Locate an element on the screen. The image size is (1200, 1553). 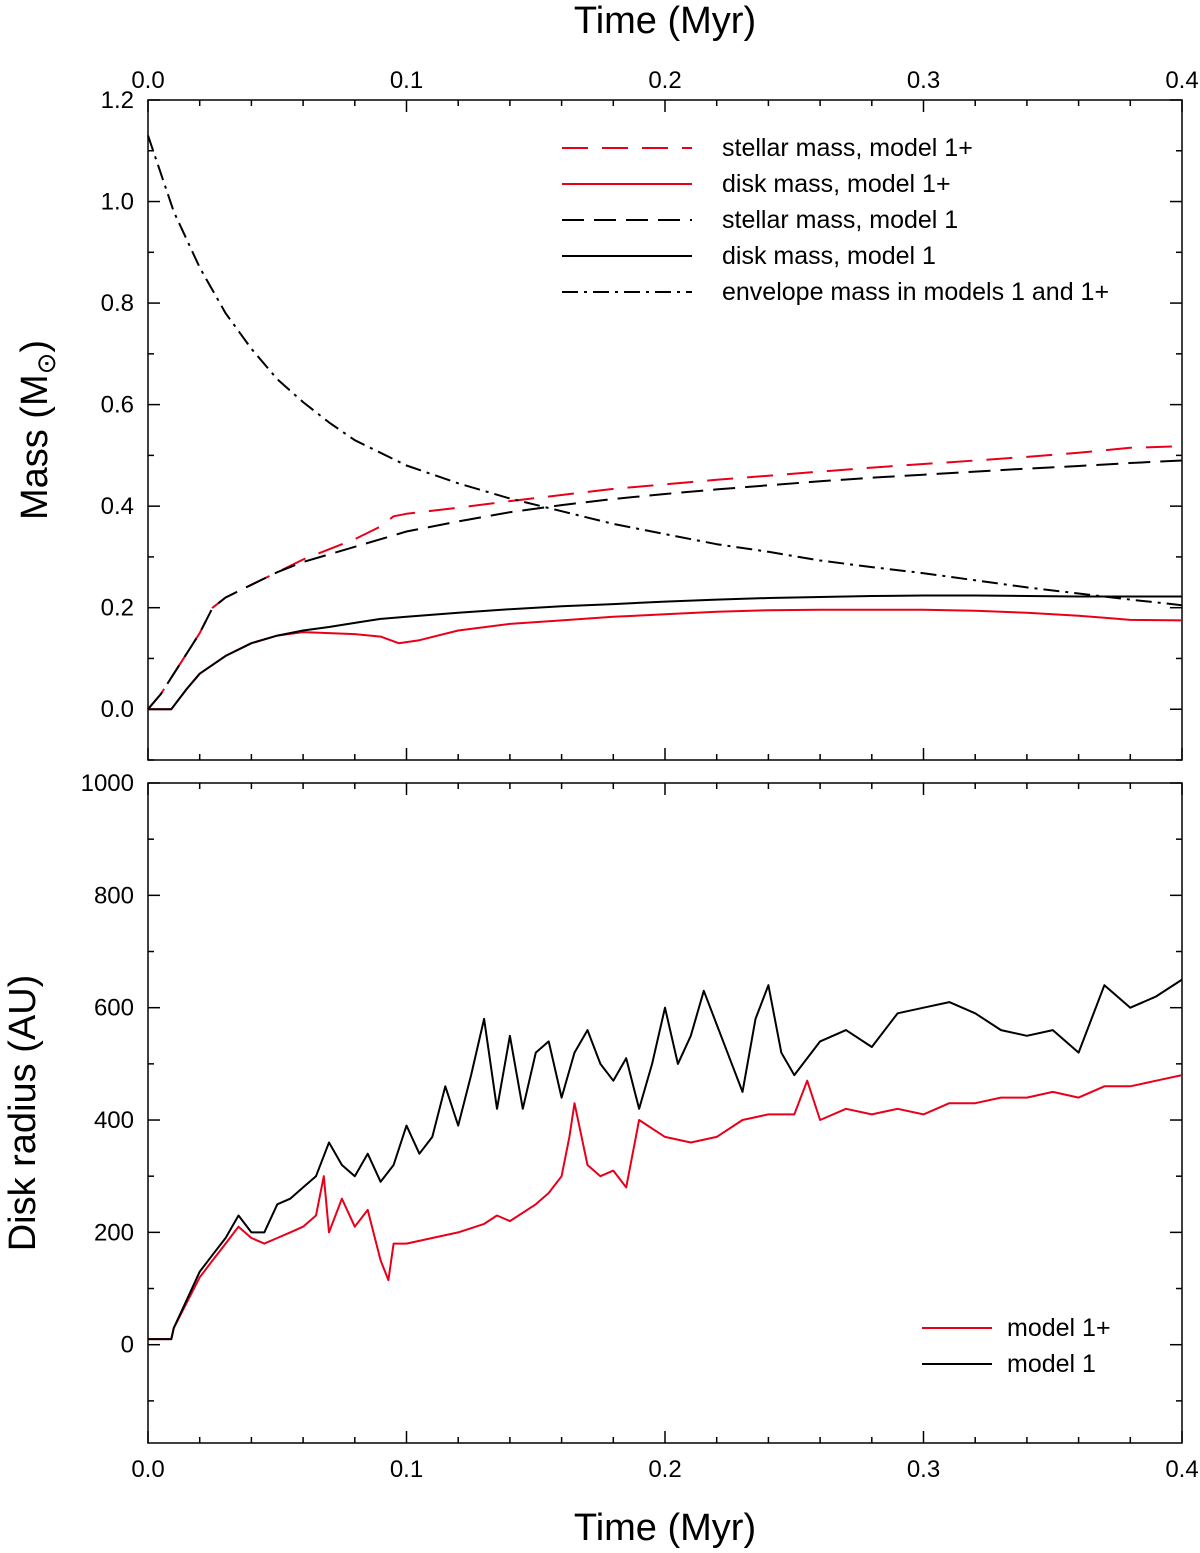
top-y-axis-title: Mass (M⊙) is located at coordinates (37, 430).